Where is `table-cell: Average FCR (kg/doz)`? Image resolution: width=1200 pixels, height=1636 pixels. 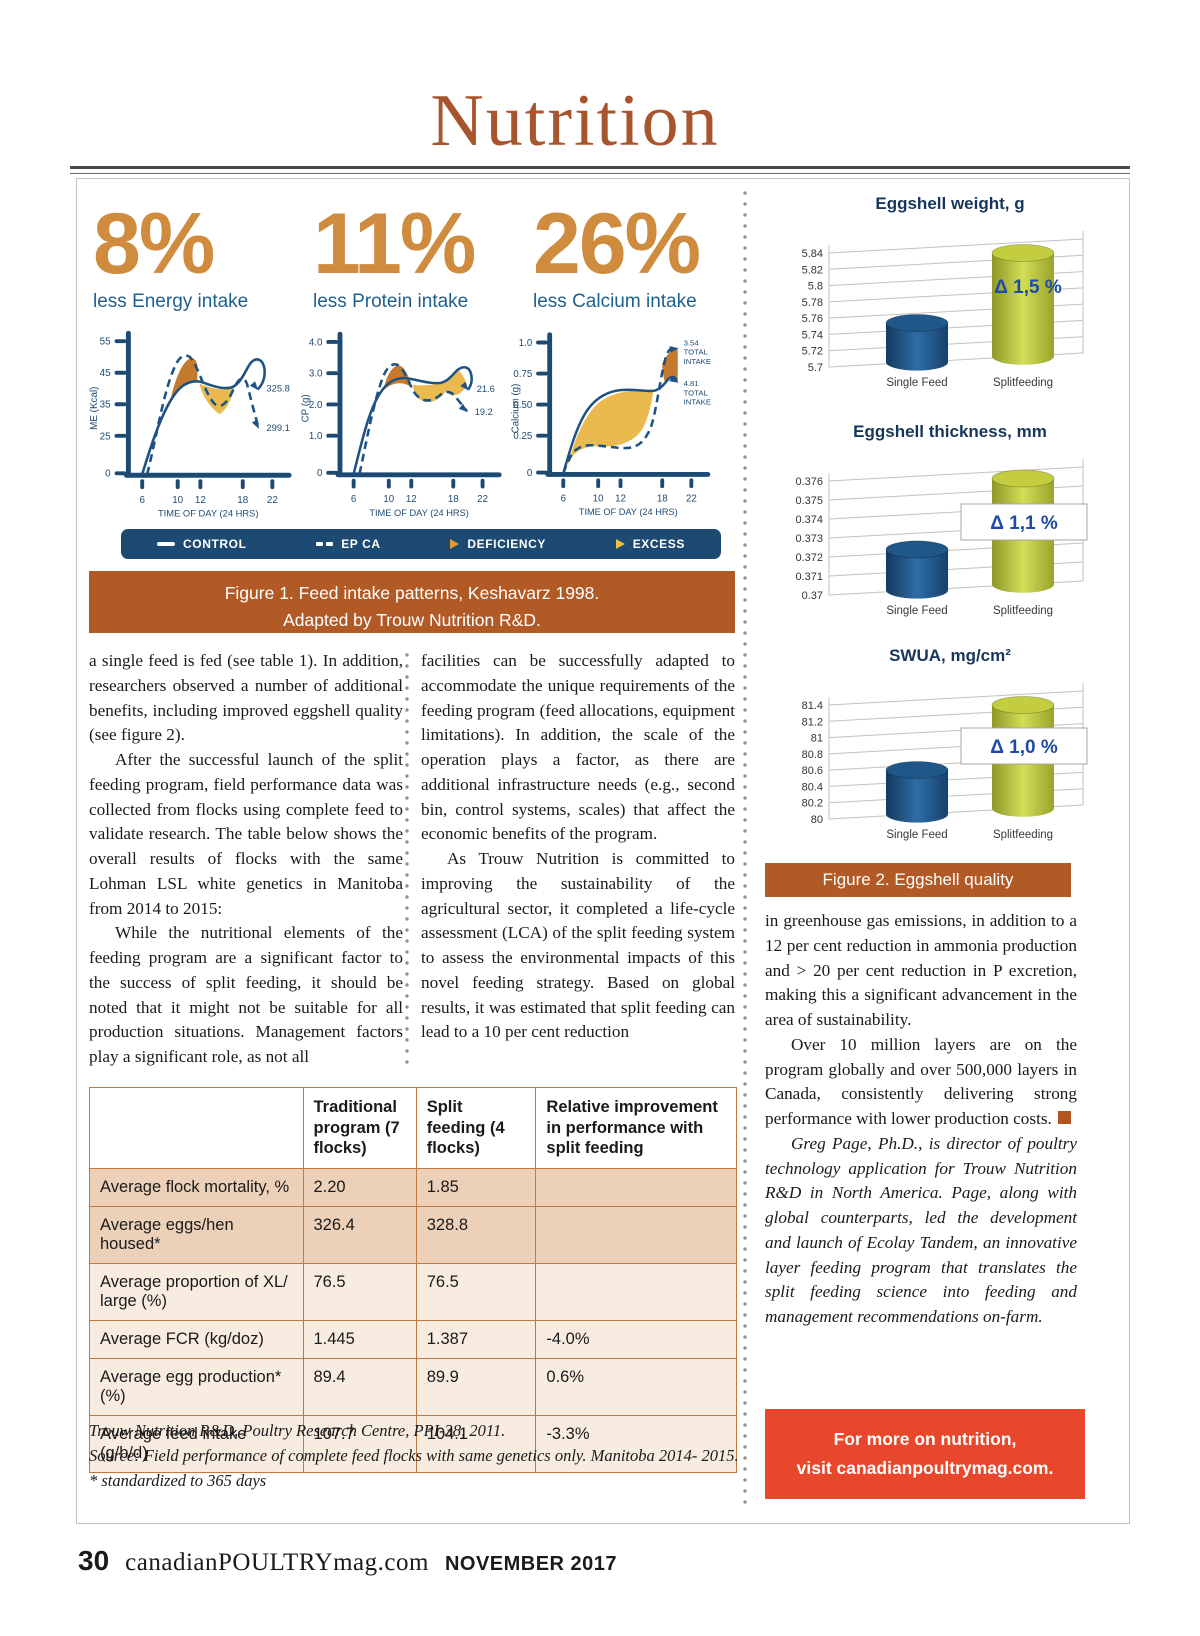
table-cell: Average FCR (kg/doz) is located at coordinates (196, 1339).